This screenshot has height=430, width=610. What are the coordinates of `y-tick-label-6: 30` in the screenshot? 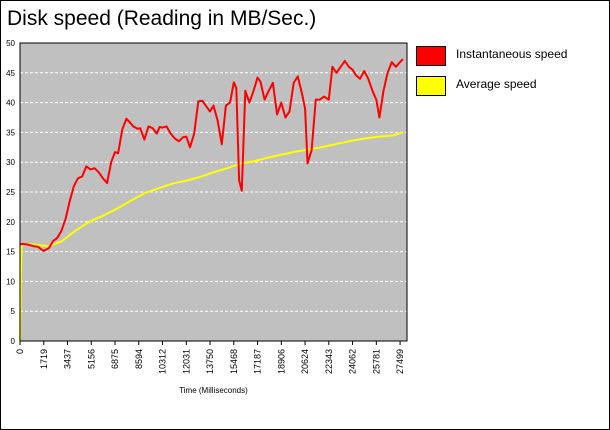 It's located at (10, 162).